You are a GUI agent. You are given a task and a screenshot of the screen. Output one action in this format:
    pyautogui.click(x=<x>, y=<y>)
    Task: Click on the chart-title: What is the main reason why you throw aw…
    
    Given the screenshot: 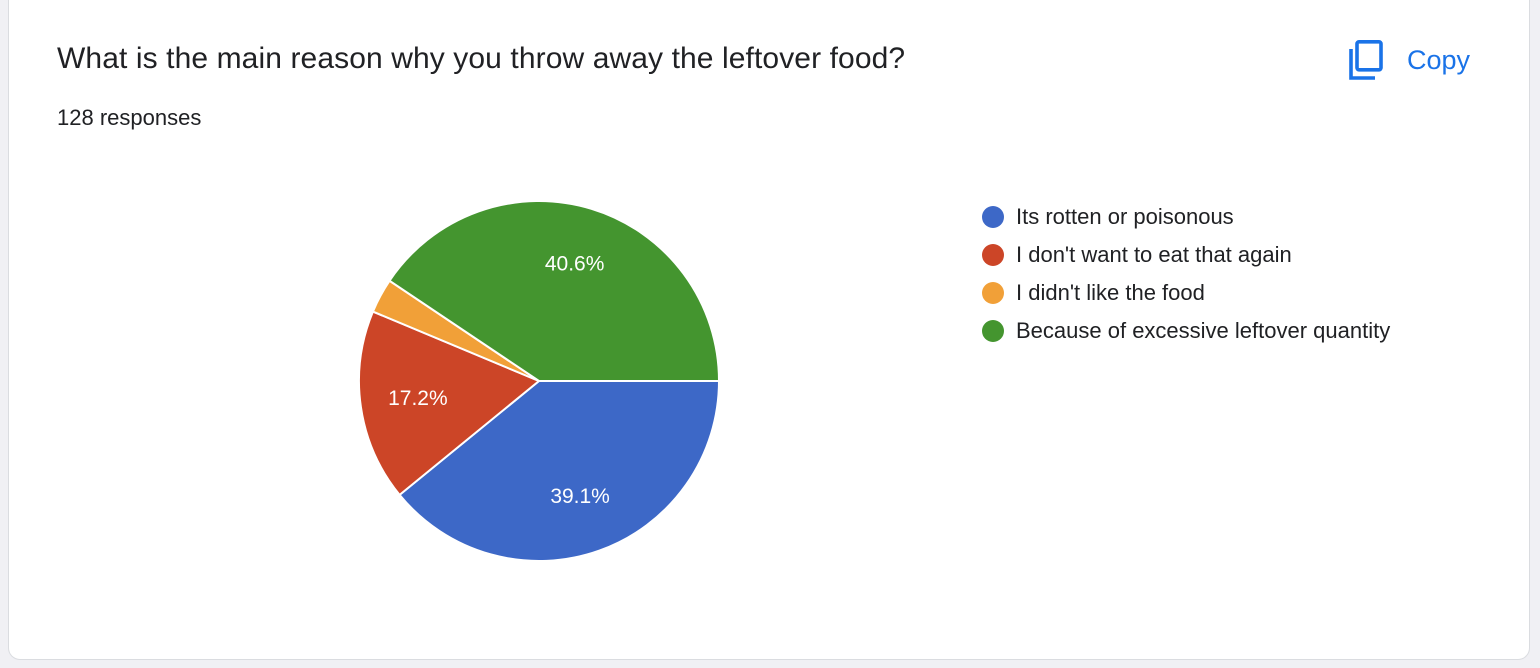 What is the action you would take?
    pyautogui.click(x=481, y=58)
    